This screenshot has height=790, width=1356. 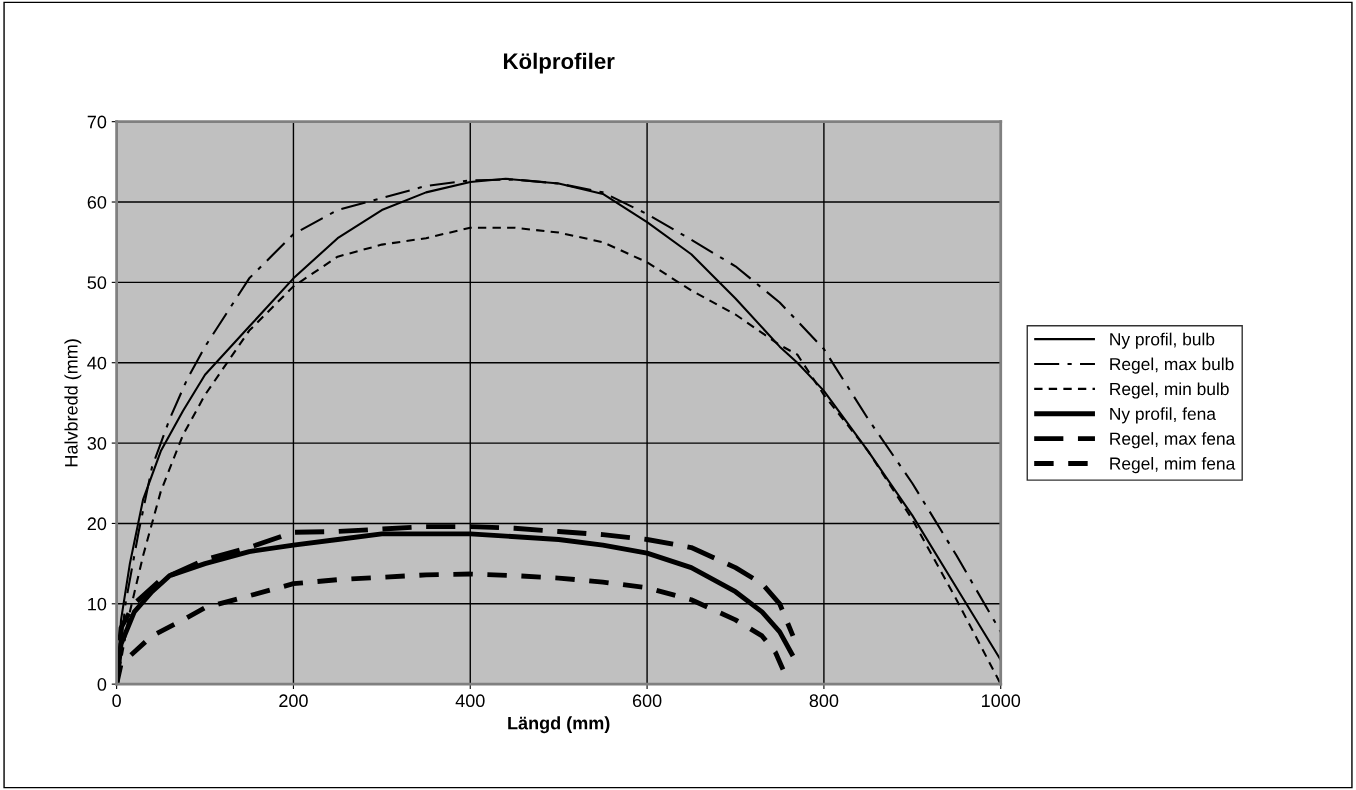 What do you see at coordinates (1162, 340) in the screenshot?
I see `legend-label: Ny profil, bulb` at bounding box center [1162, 340].